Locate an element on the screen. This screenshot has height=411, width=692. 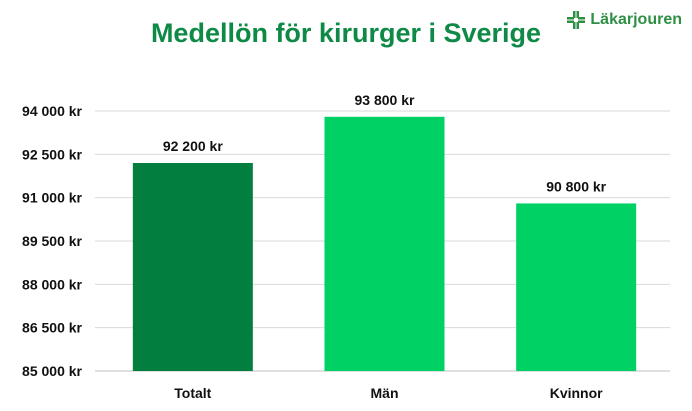
y-tick-label: 92 500 kr is located at coordinates (52, 154).